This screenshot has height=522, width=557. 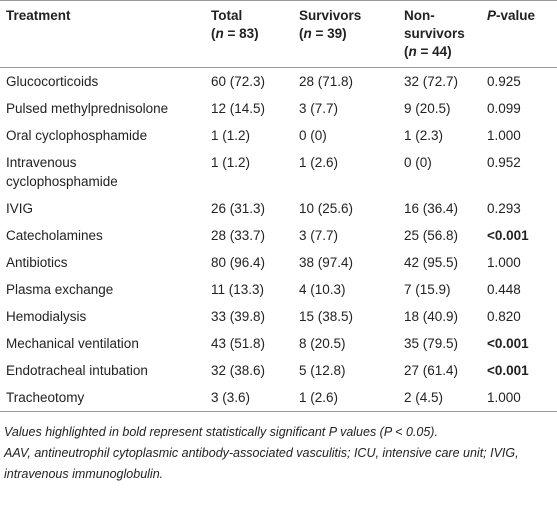 What do you see at coordinates (439, 289) in the screenshot?
I see `table-cell: 7 (15.9)` at bounding box center [439, 289].